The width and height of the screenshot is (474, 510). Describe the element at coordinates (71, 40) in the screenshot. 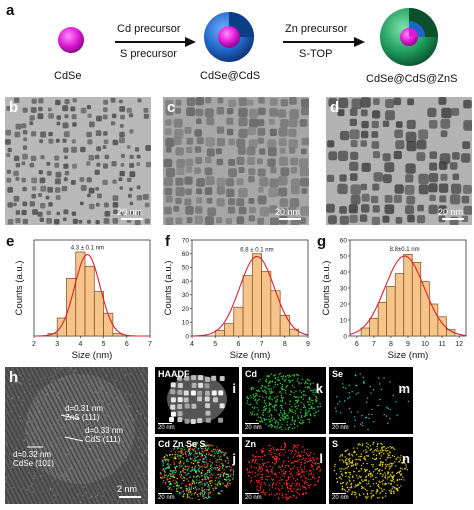

I see `cdse-core-sphere` at that location.